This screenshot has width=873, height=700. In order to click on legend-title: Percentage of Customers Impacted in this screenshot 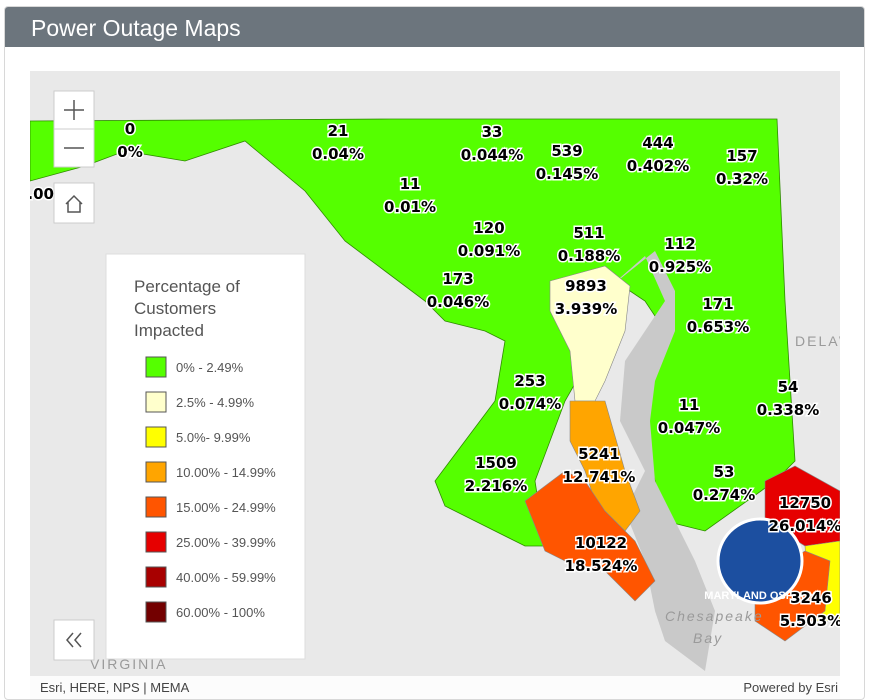, I will do `click(187, 308)`.